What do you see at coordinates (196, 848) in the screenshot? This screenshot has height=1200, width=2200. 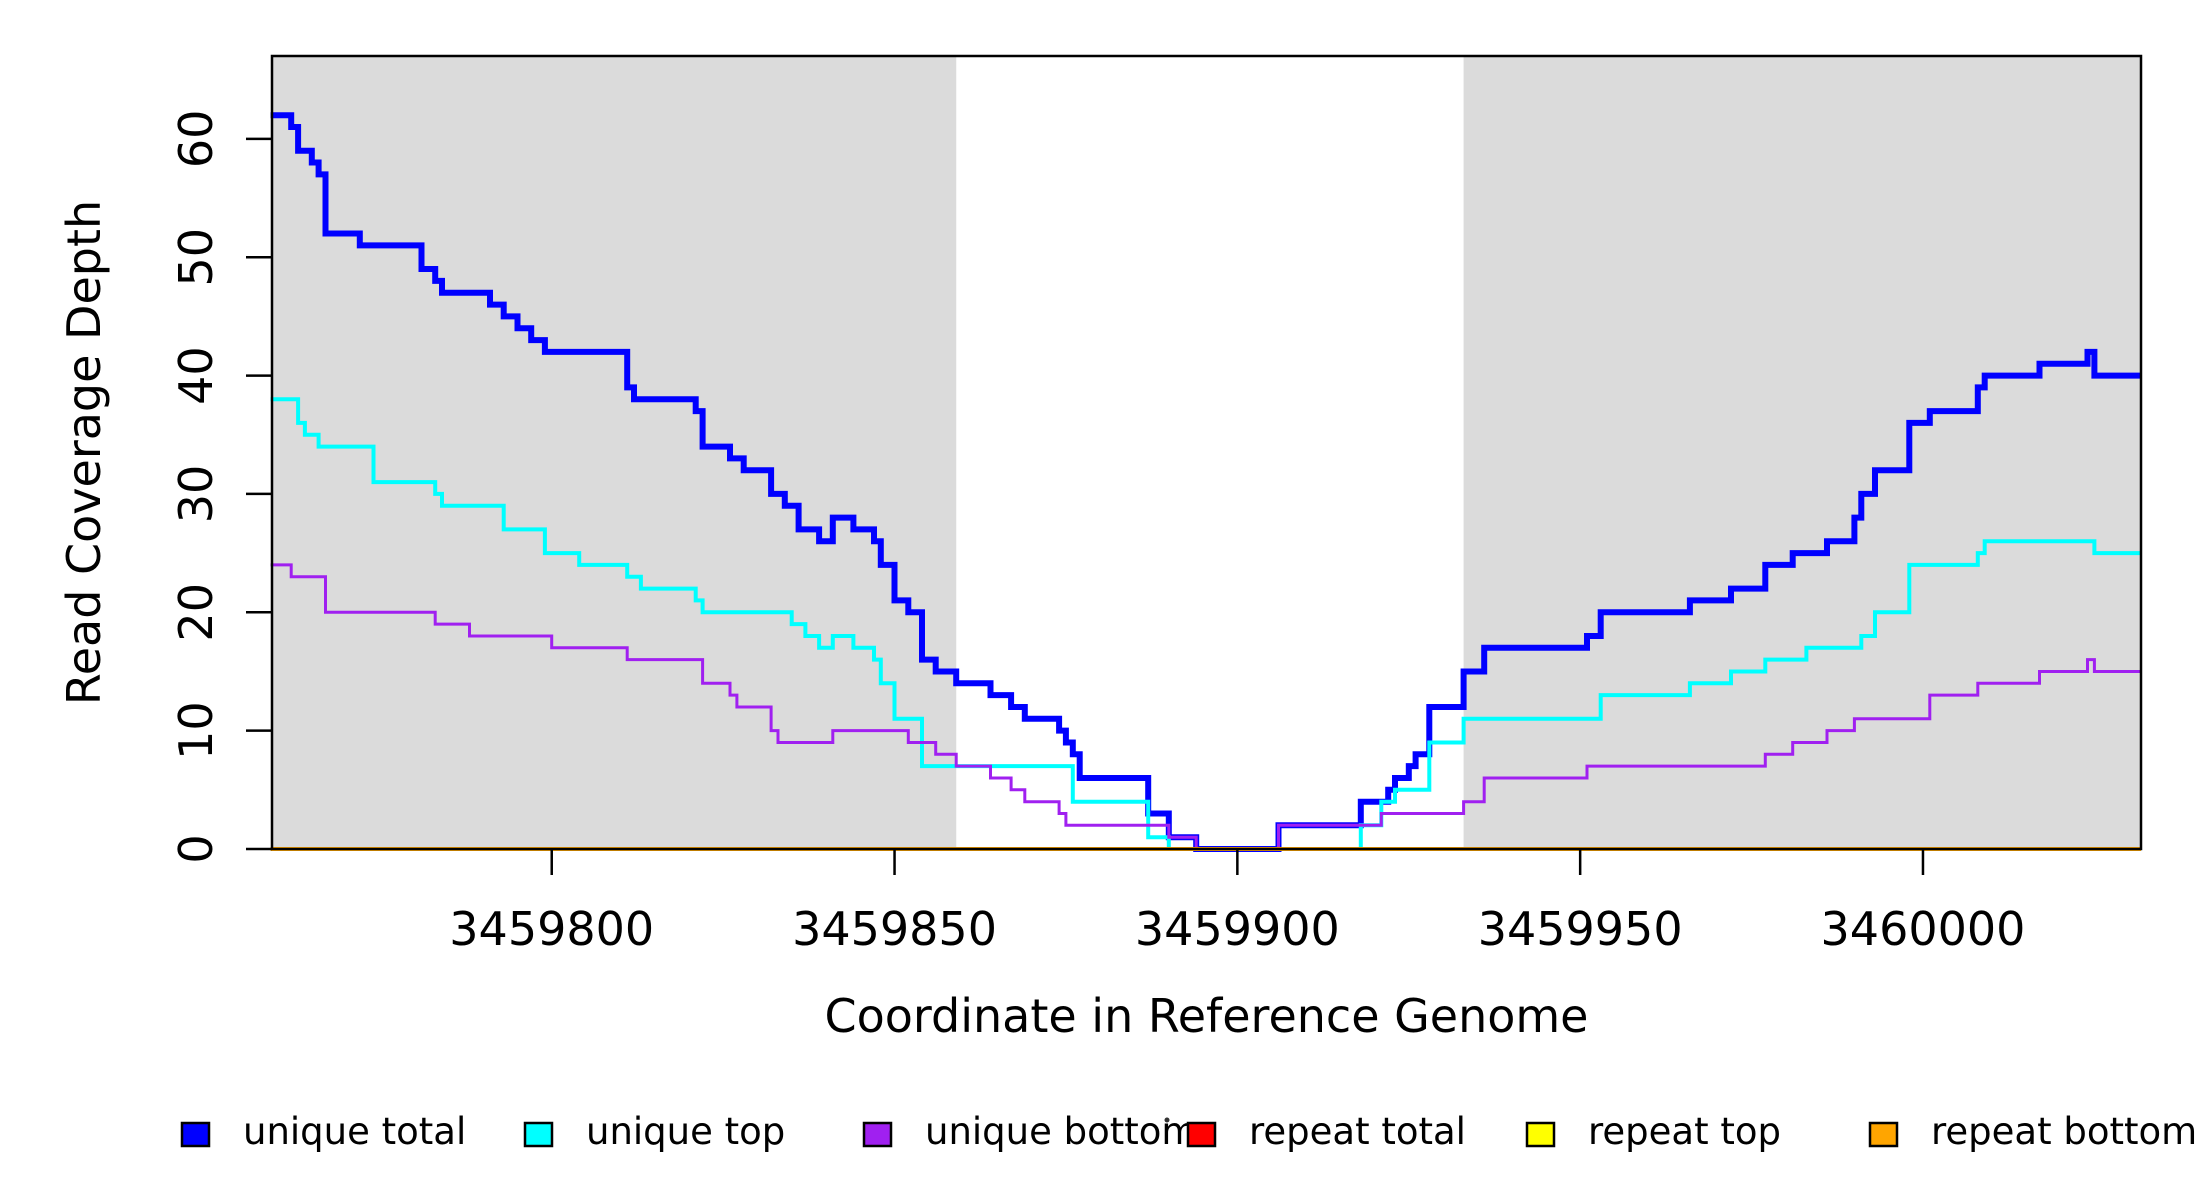 I see `y-axis-tick-label: 0` at bounding box center [196, 848].